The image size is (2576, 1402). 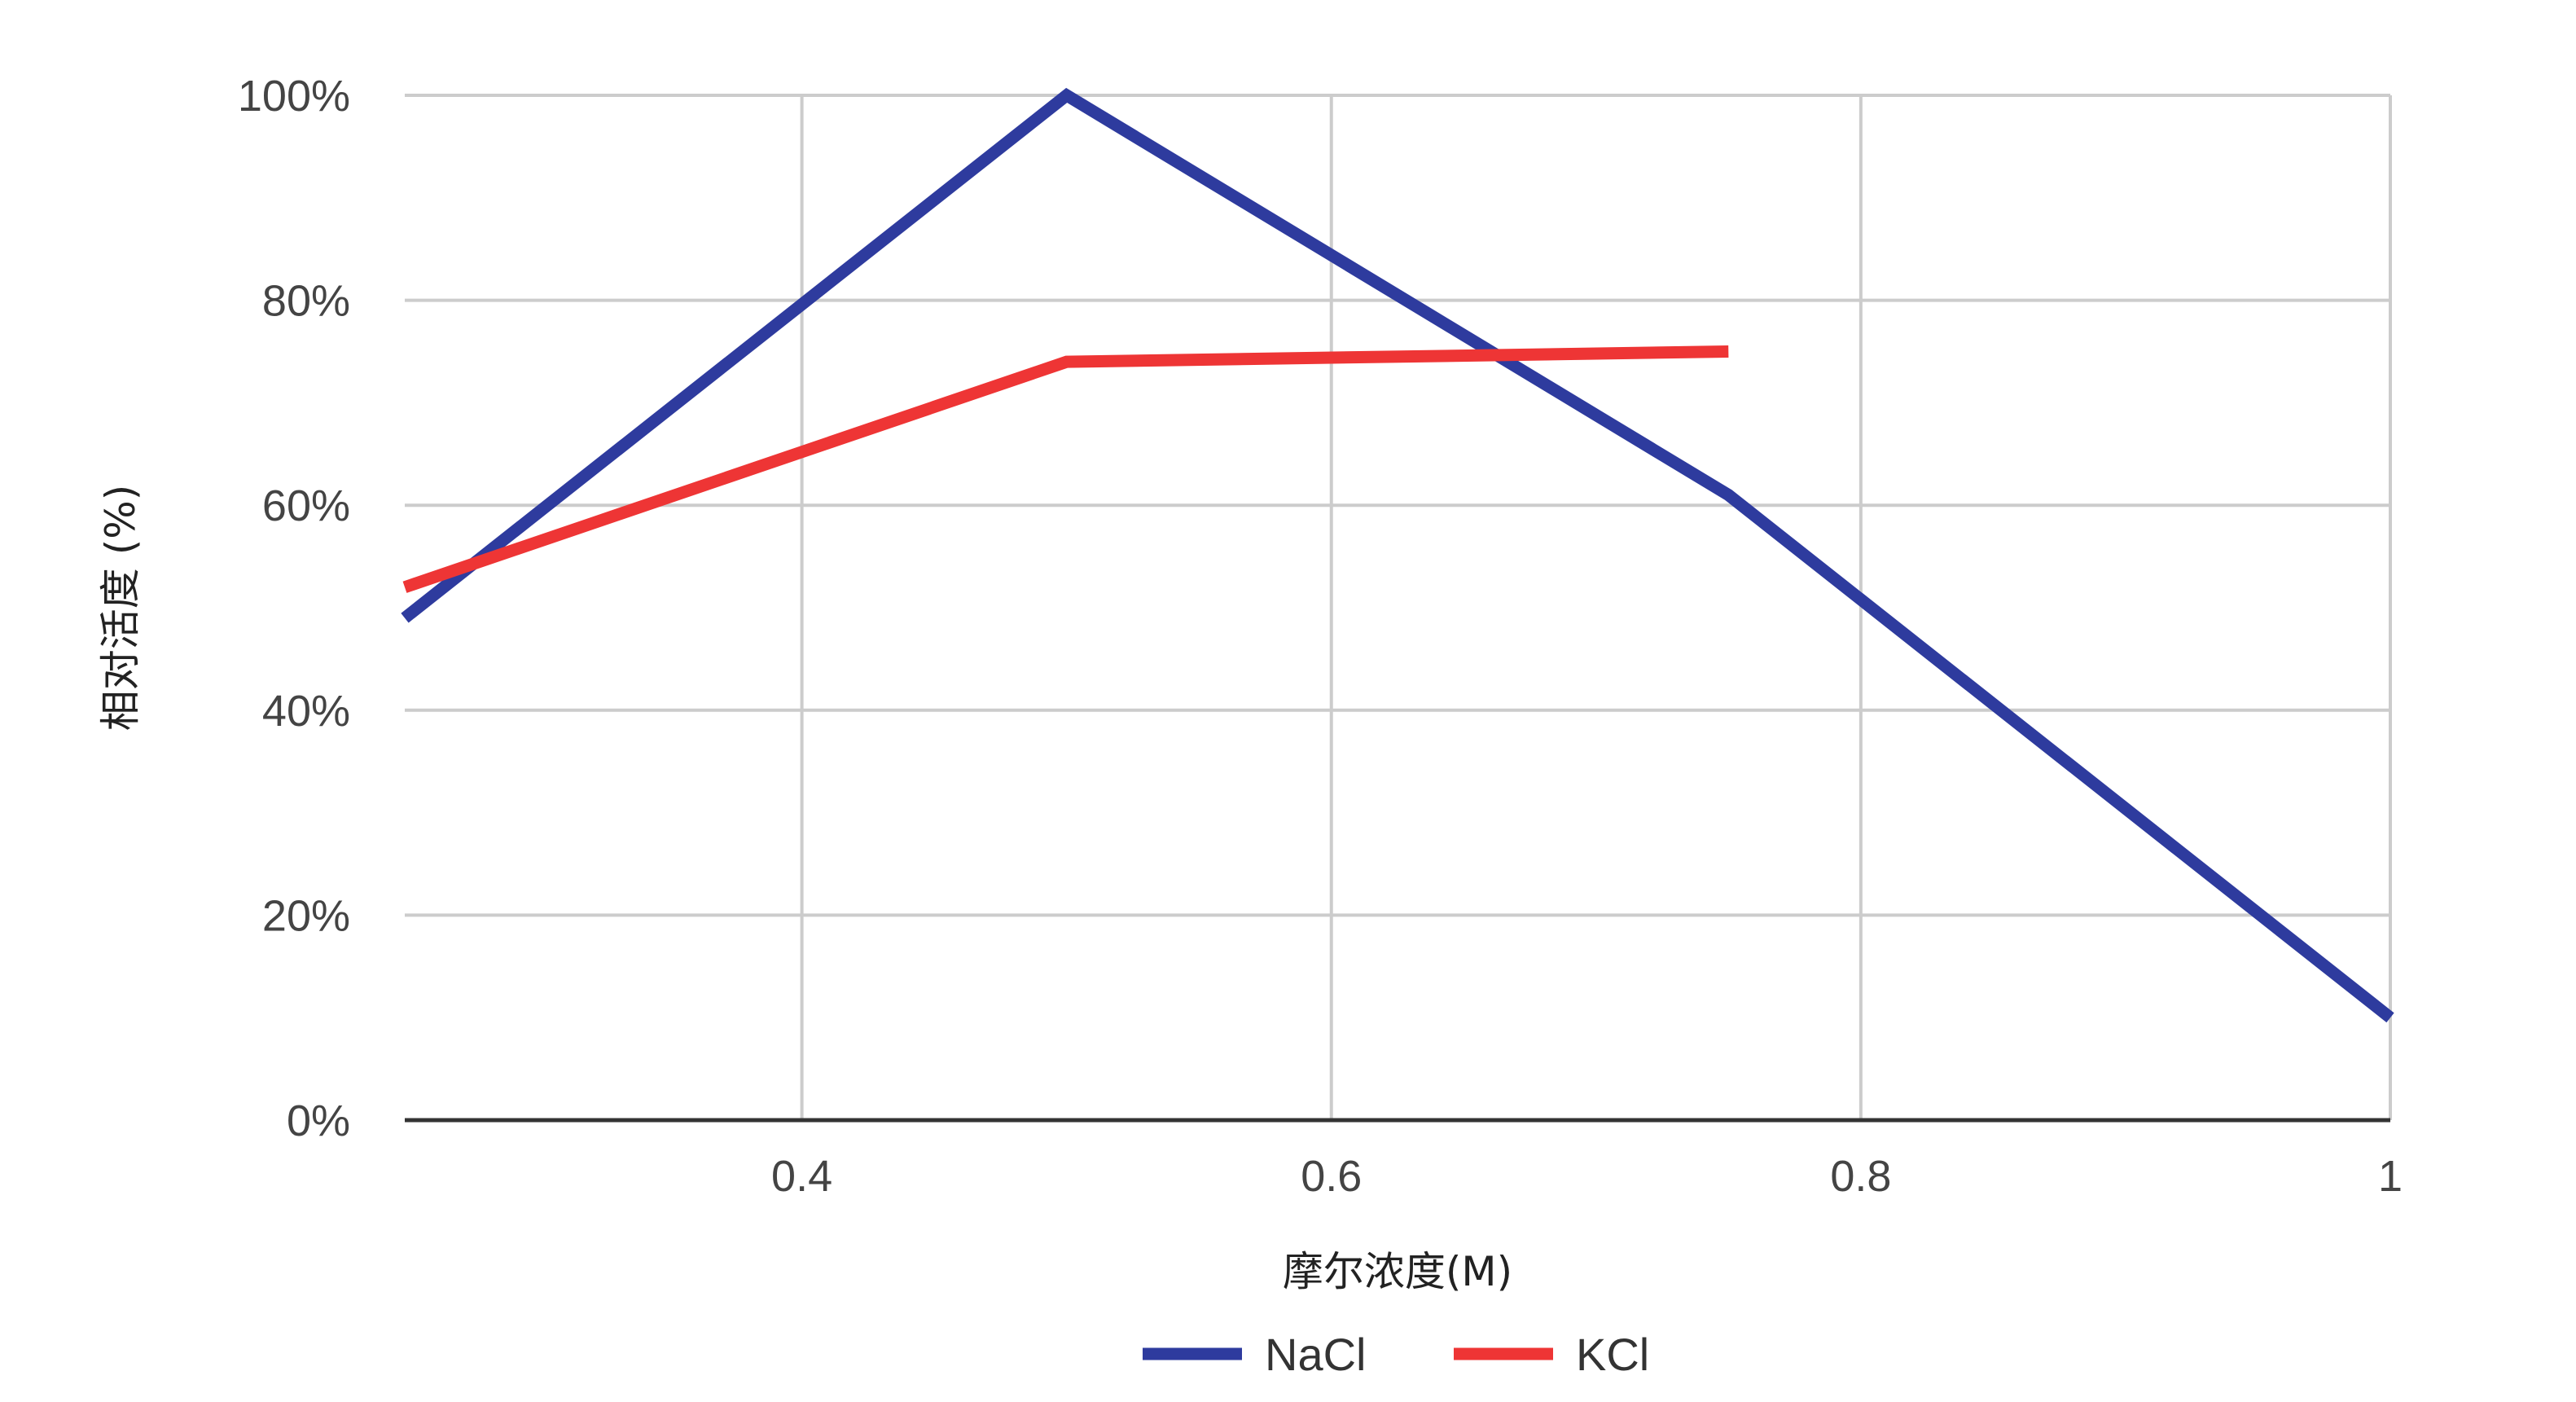 I want to click on y-tick-label: 80%, so click(x=306, y=301).